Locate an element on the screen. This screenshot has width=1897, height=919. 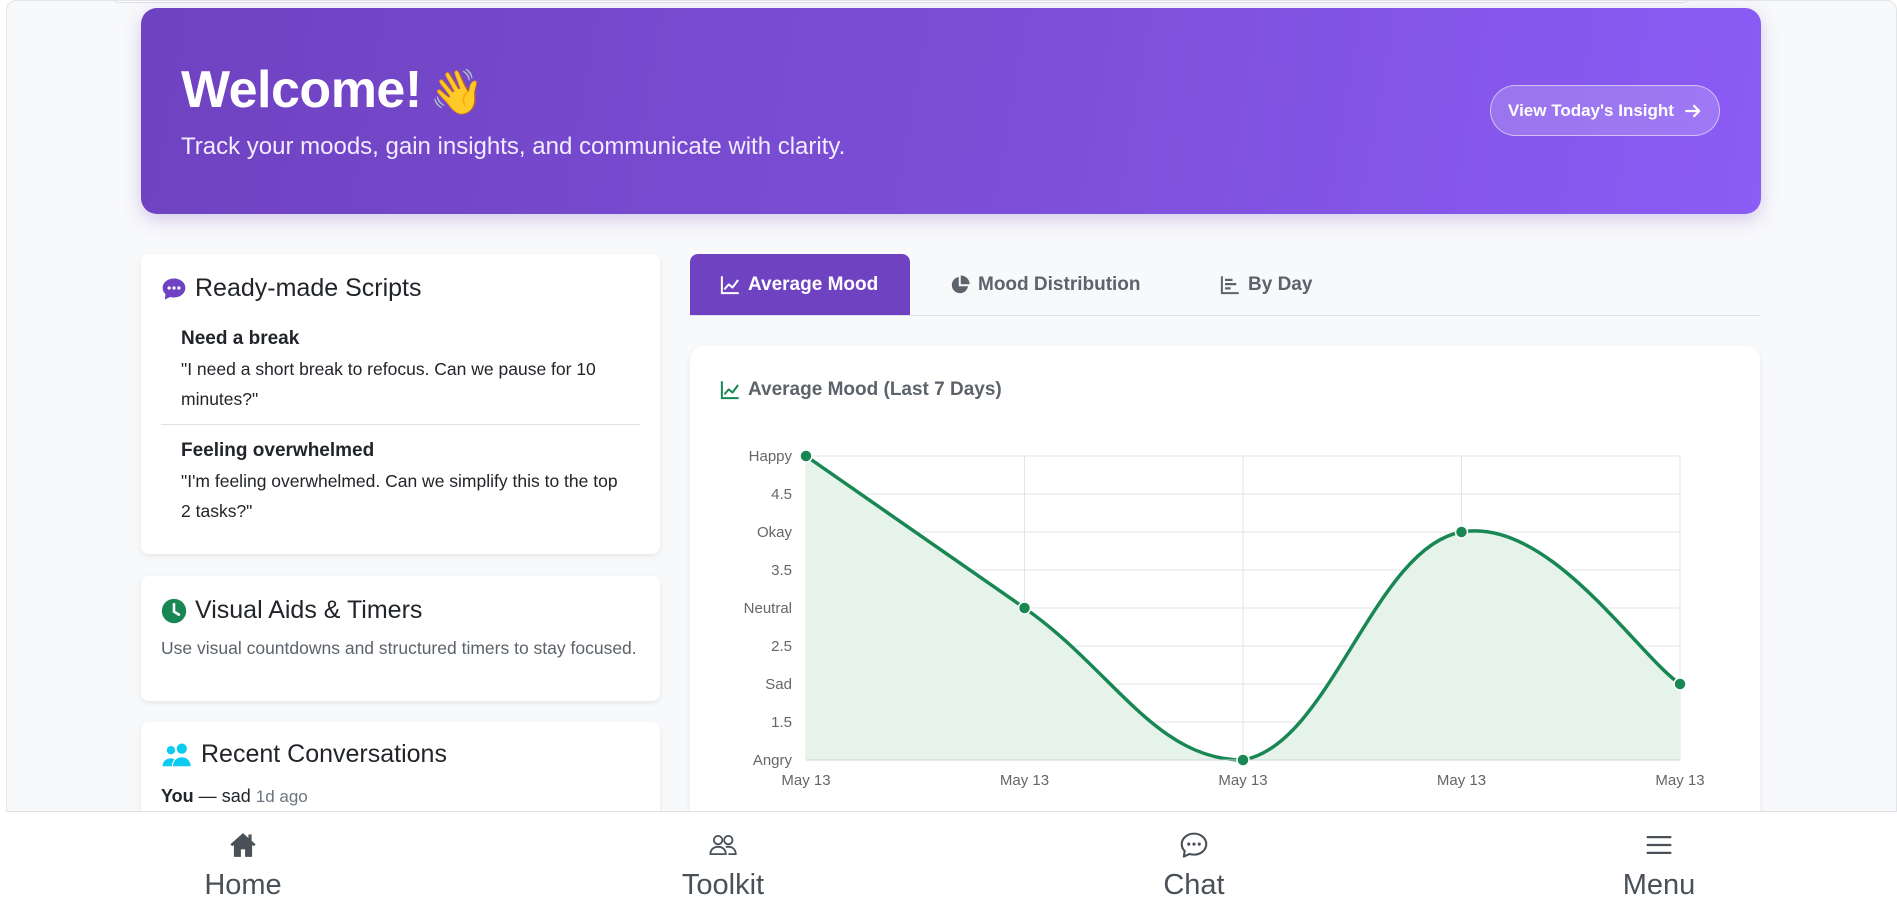
clock-icon is located at coordinates (174, 610).